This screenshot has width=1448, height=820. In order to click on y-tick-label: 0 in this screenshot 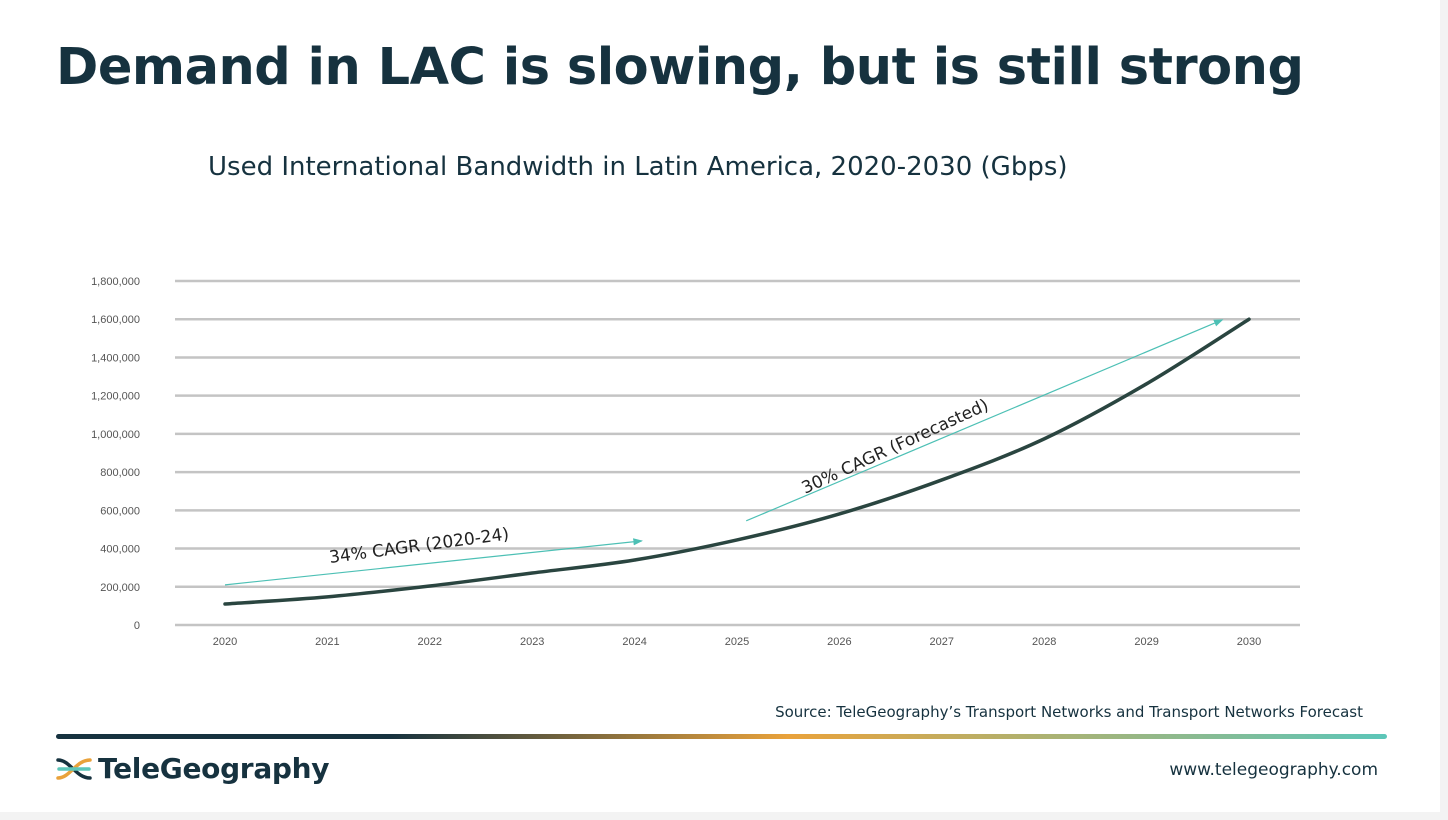, I will do `click(137, 626)`.